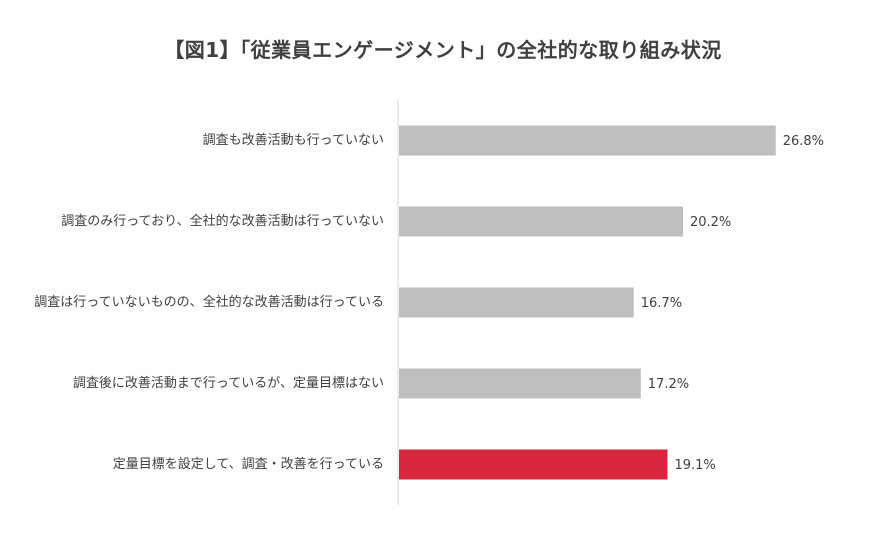 Image resolution: width=886 pixels, height=535 pixels. What do you see at coordinates (209, 302) in the screenshot?
I see `category-label-3: 調査は行っていないものの、全社的な改善活動は行っている` at bounding box center [209, 302].